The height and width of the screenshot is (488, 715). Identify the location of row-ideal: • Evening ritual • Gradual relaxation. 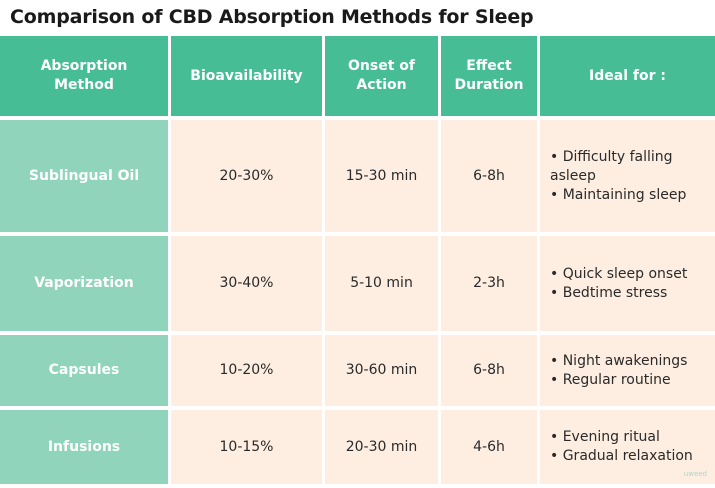
(627, 447).